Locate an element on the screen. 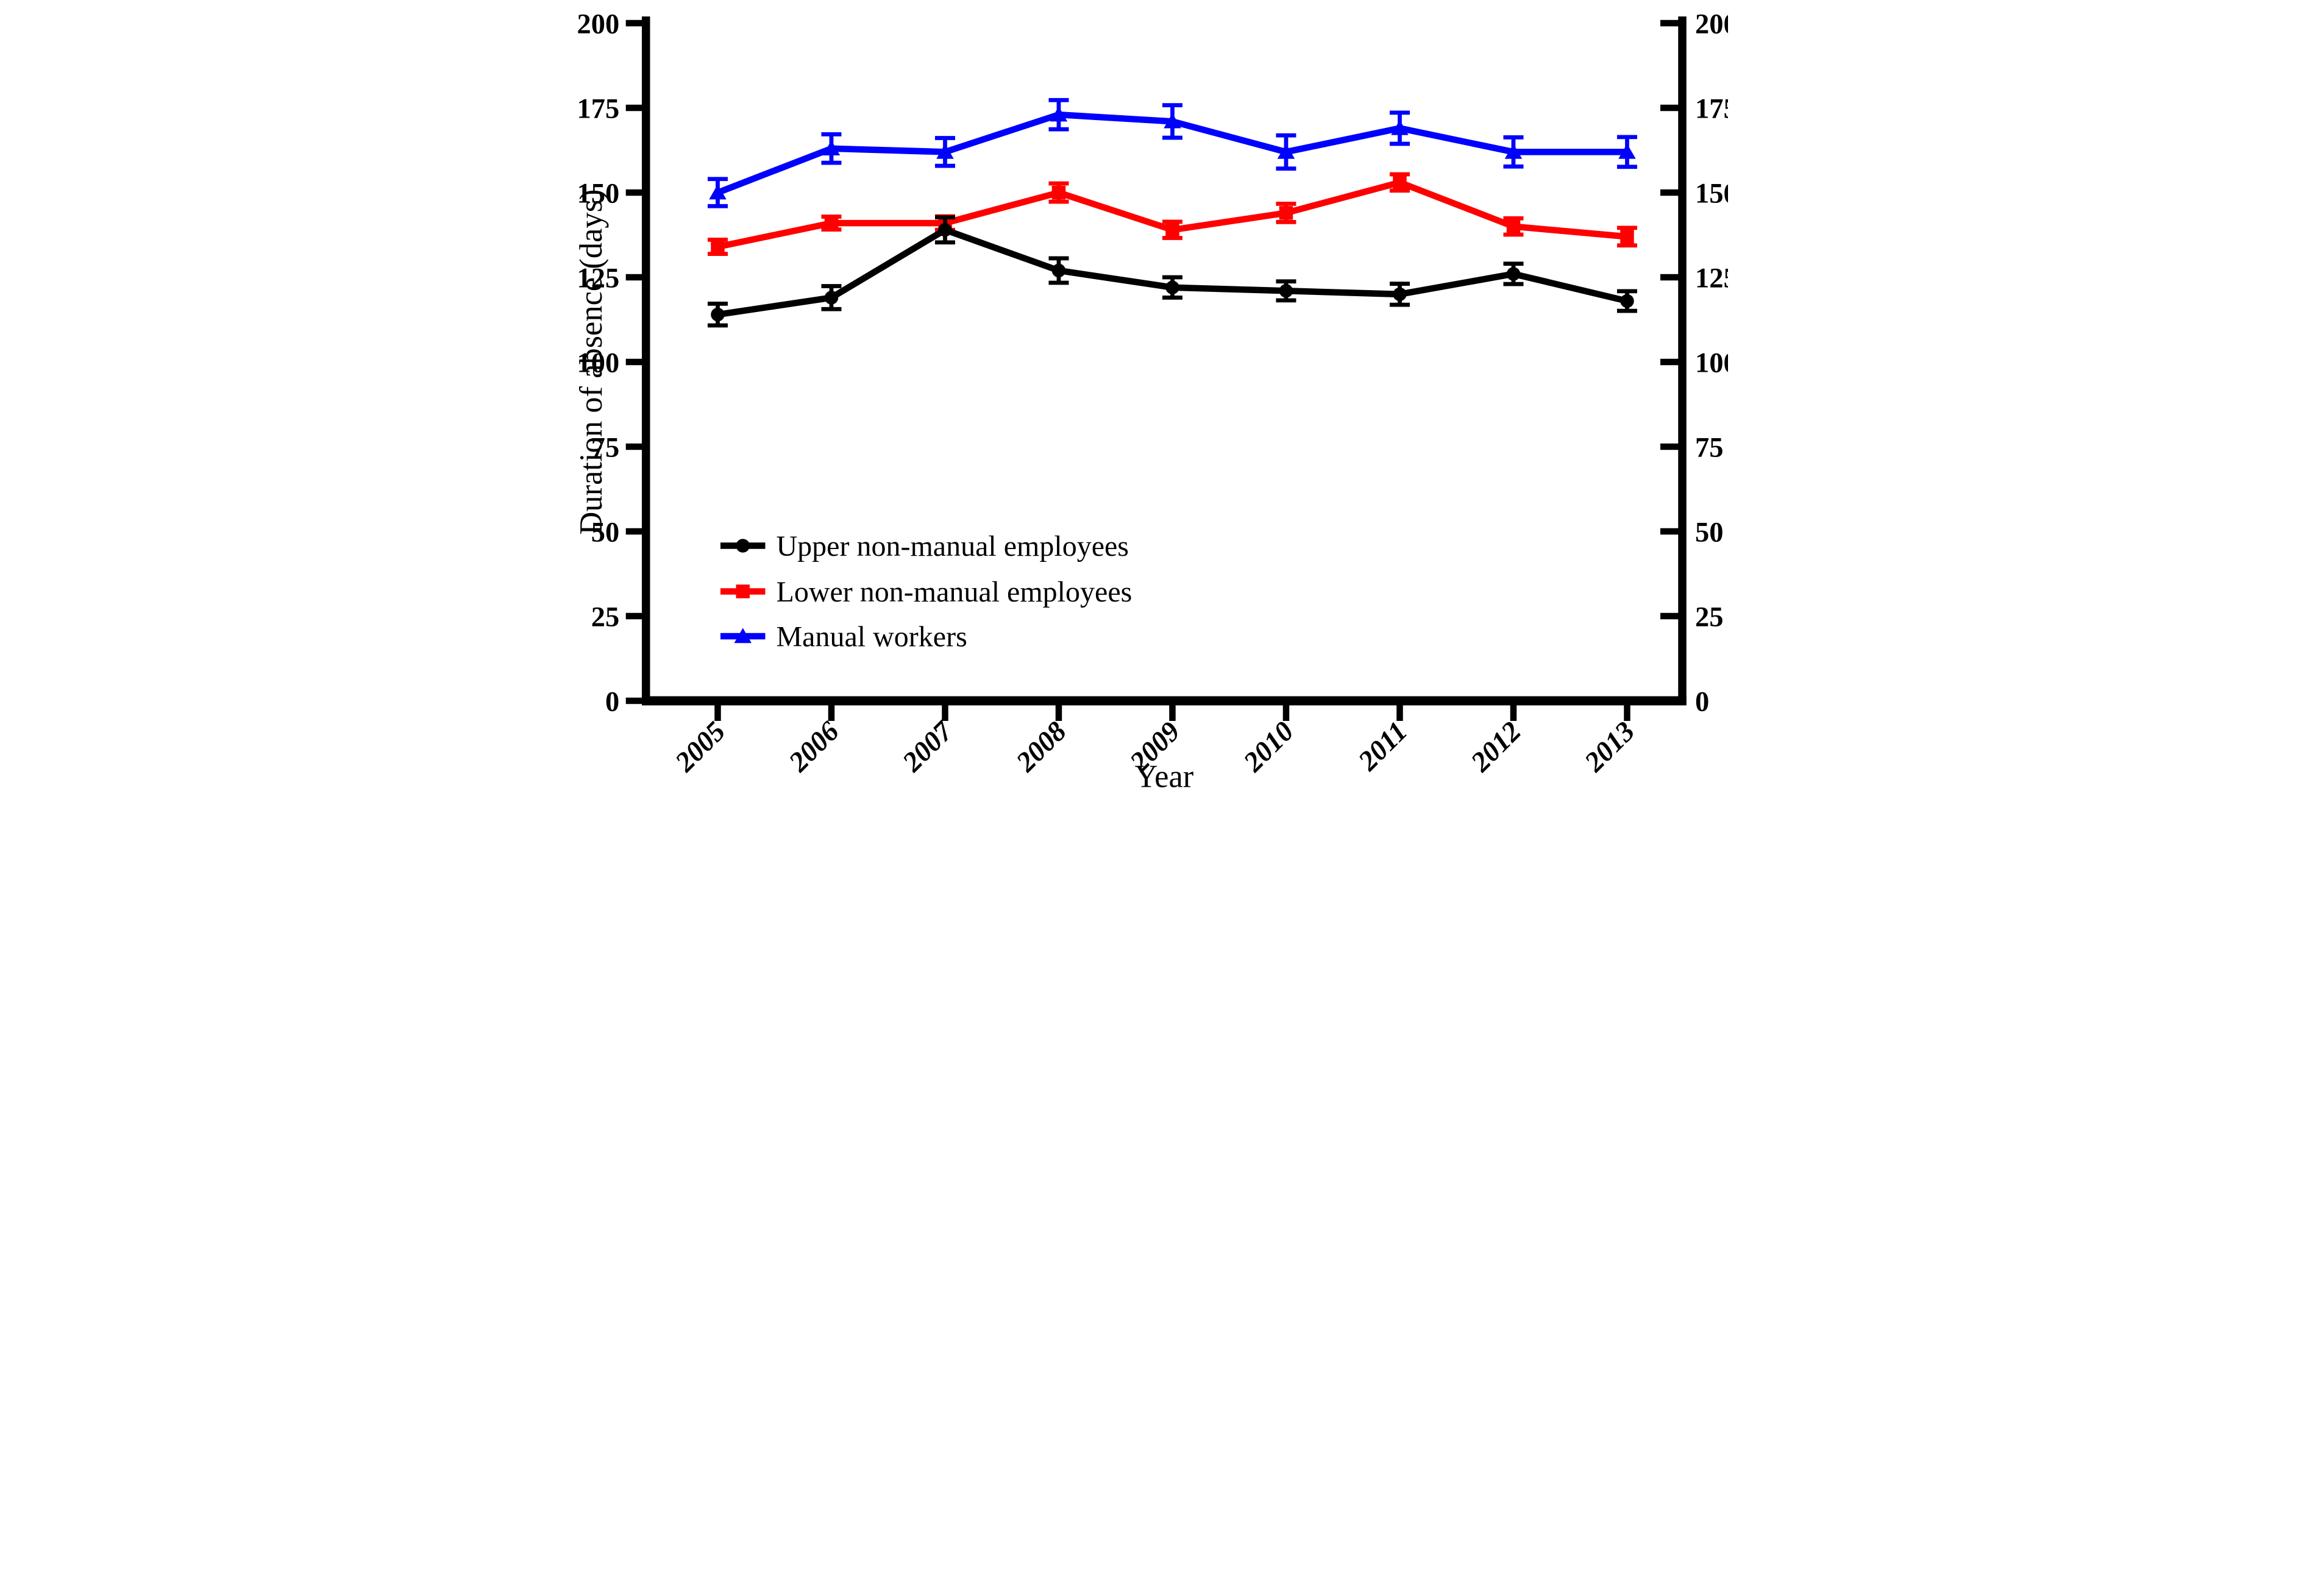 The height and width of the screenshot is (1596, 2304). x-tick-label-year: 2011 is located at coordinates (1384, 747).